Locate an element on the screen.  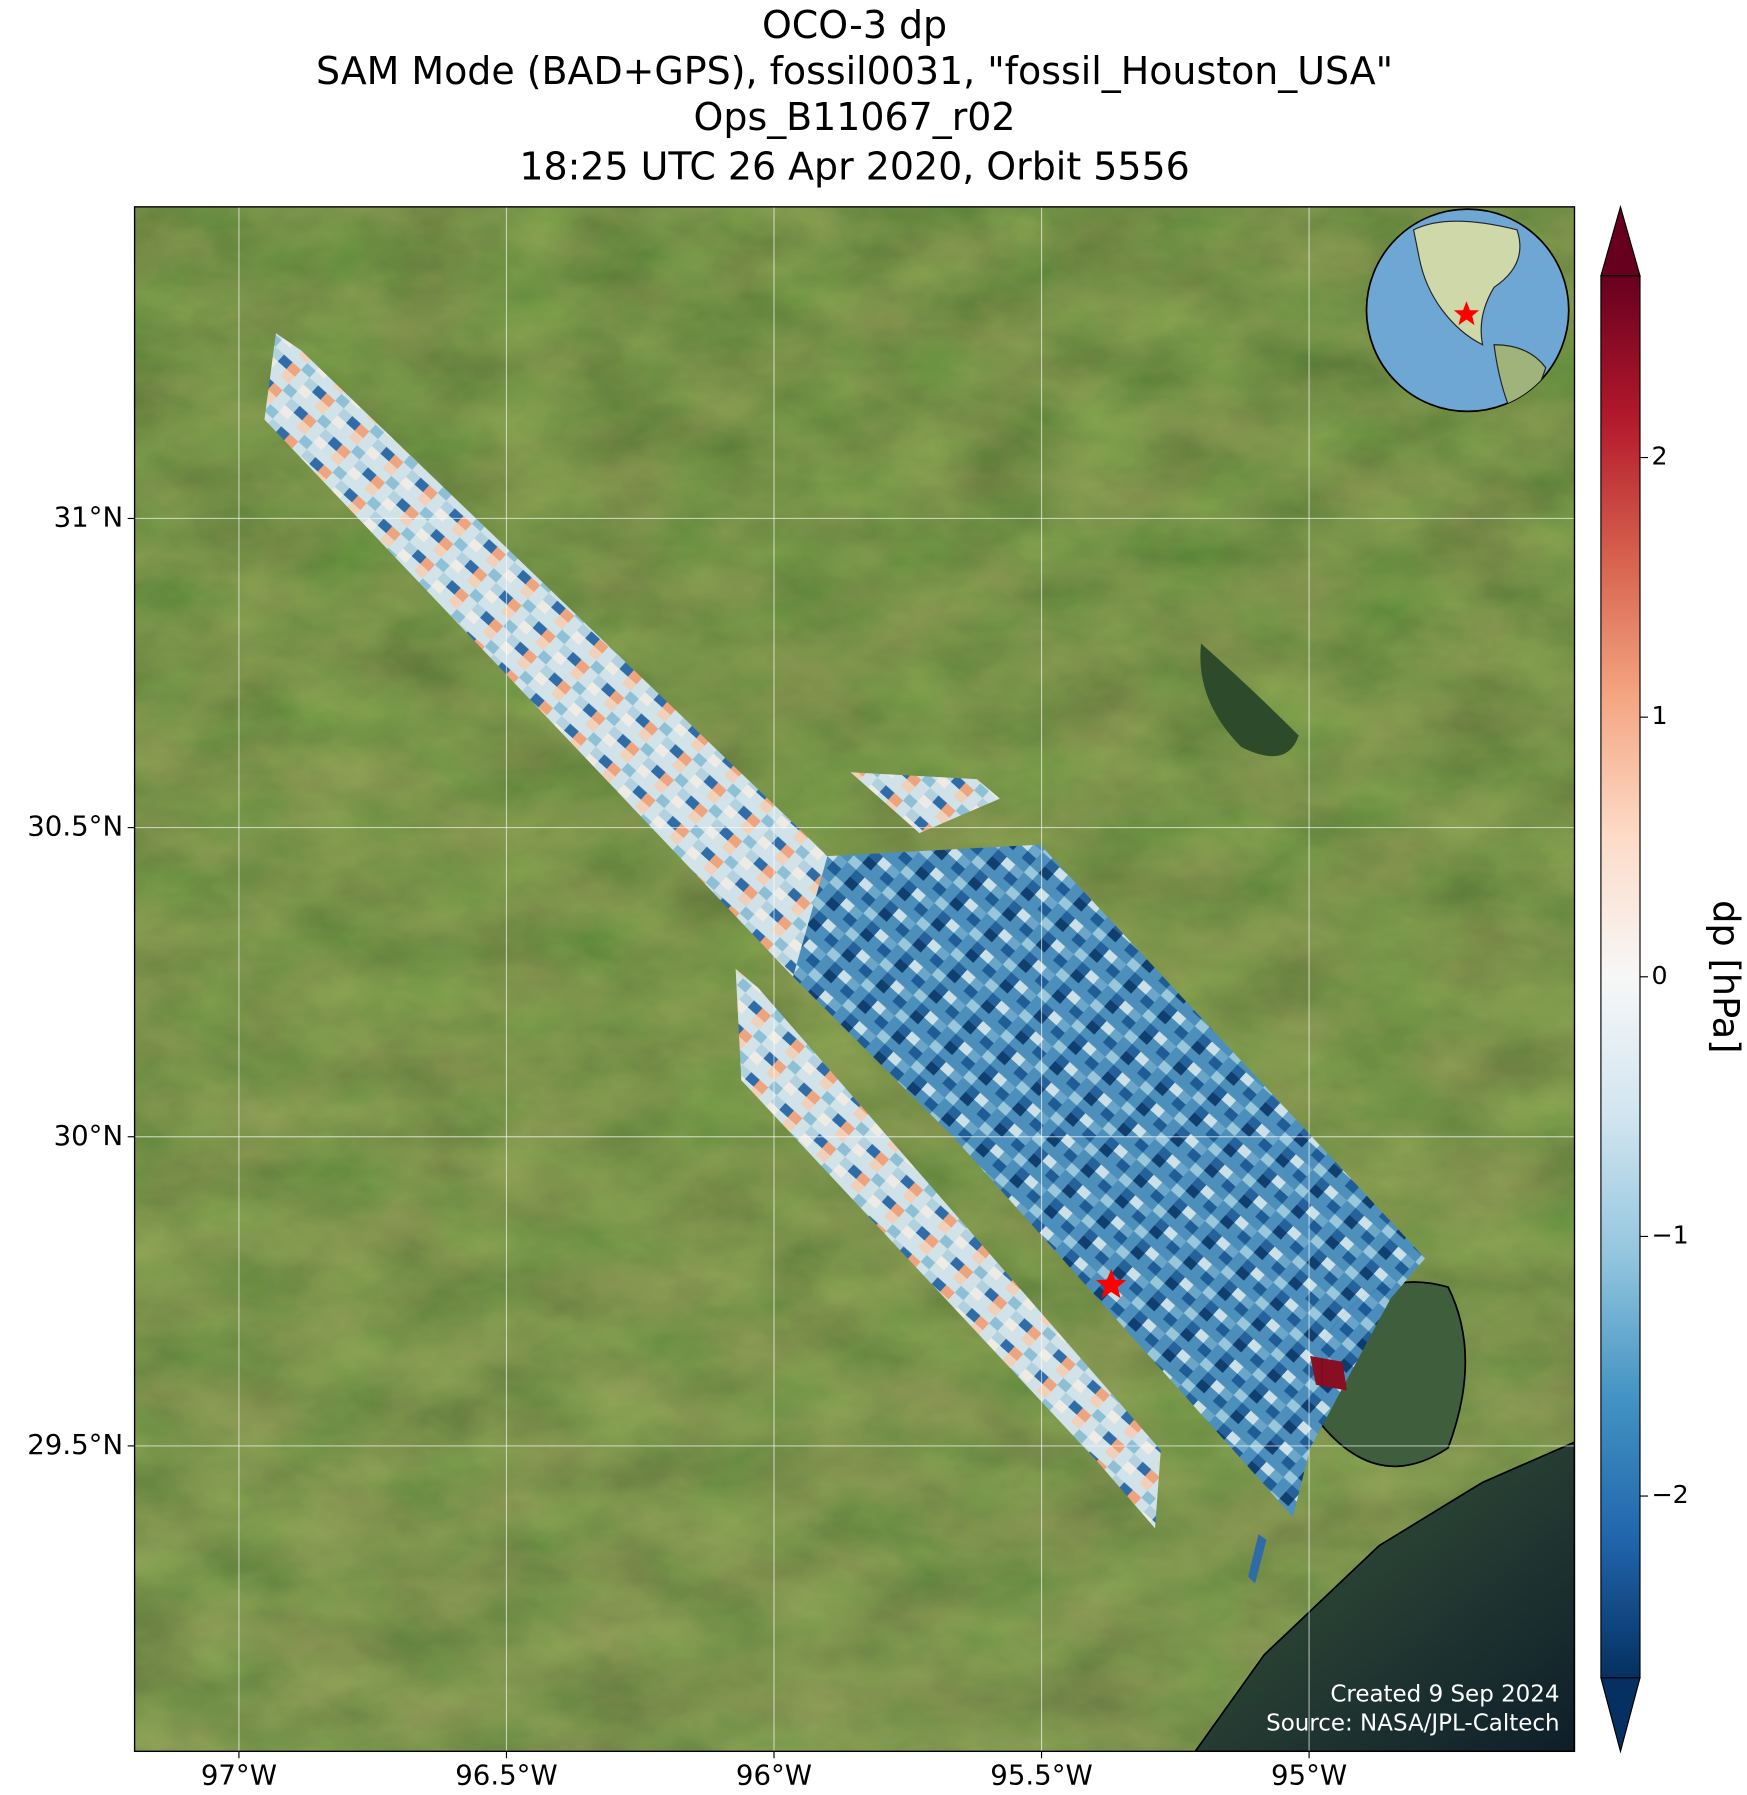
y-tick-label: 30°N is located at coordinates (89, 1135).